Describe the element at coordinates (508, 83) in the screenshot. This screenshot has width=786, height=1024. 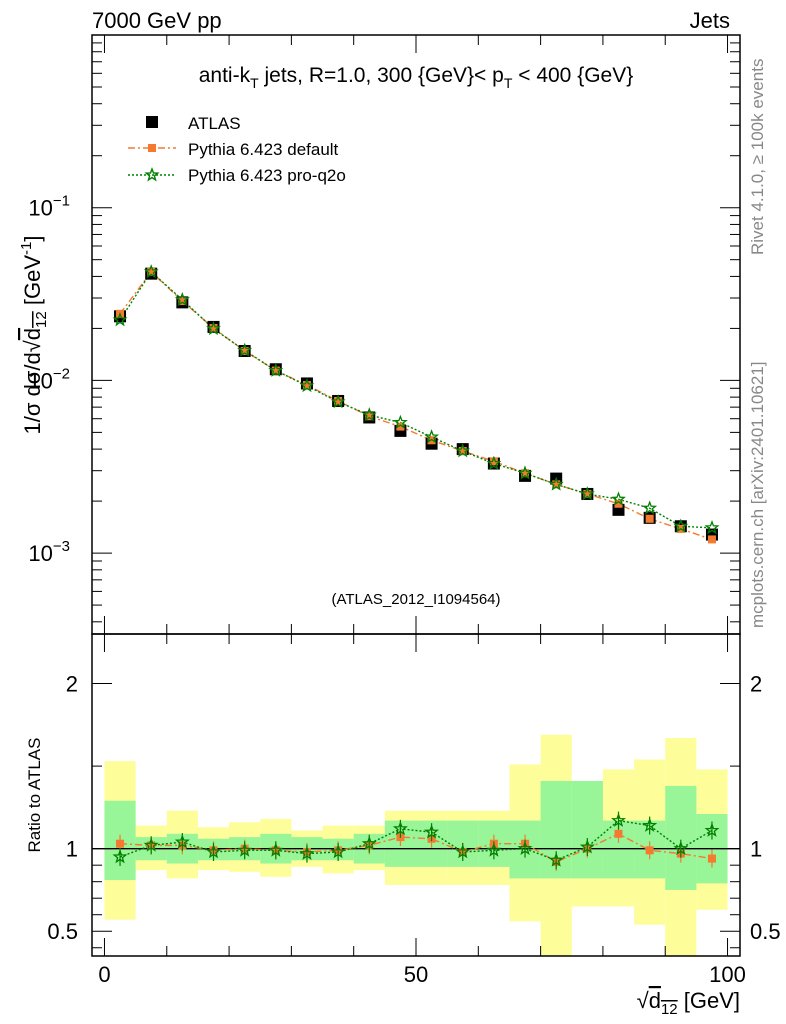
I see `title-mid-sub: T` at that location.